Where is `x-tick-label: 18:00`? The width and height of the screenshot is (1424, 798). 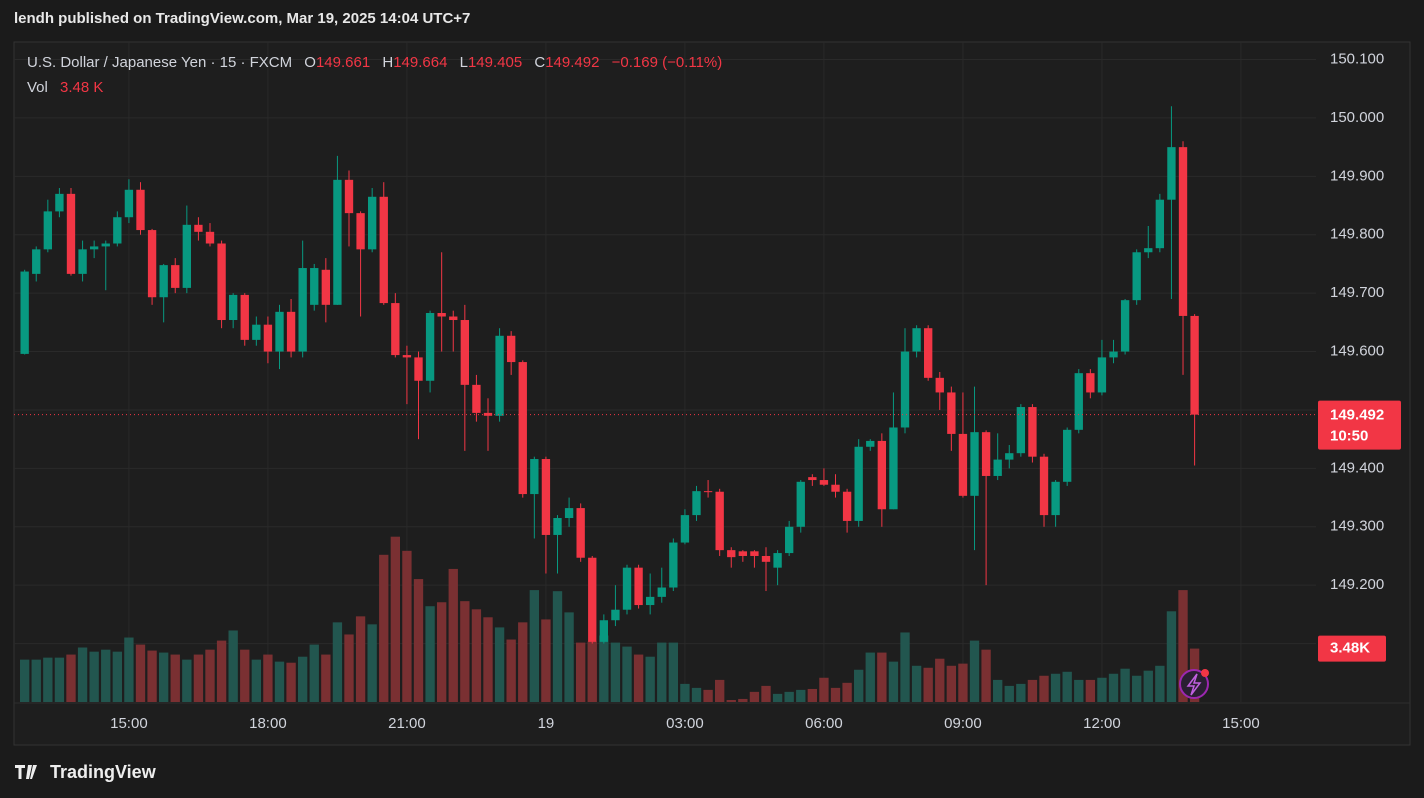
x-tick-label: 18:00 is located at coordinates (268, 723).